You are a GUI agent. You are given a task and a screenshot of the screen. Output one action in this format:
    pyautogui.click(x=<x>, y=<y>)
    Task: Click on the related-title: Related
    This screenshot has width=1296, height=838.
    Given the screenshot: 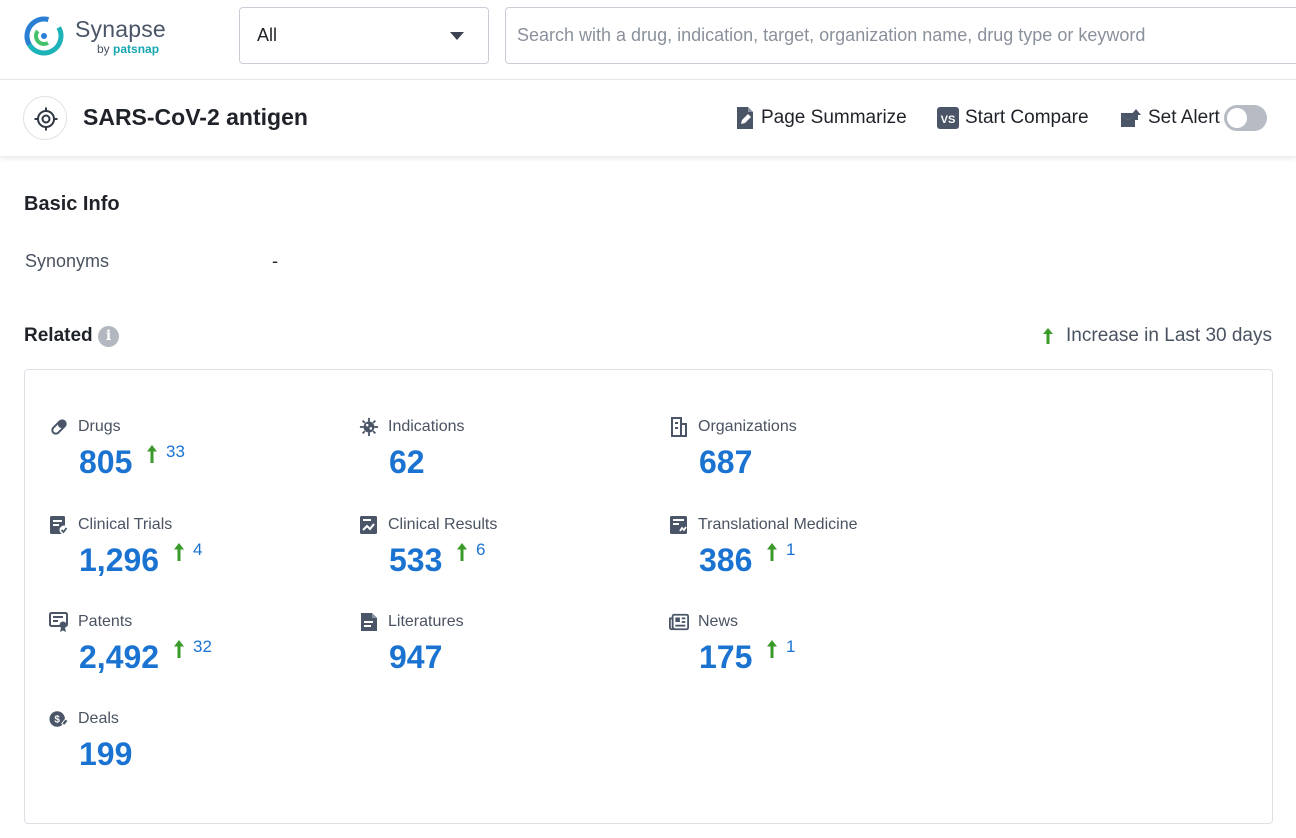 What is the action you would take?
    pyautogui.click(x=58, y=336)
    